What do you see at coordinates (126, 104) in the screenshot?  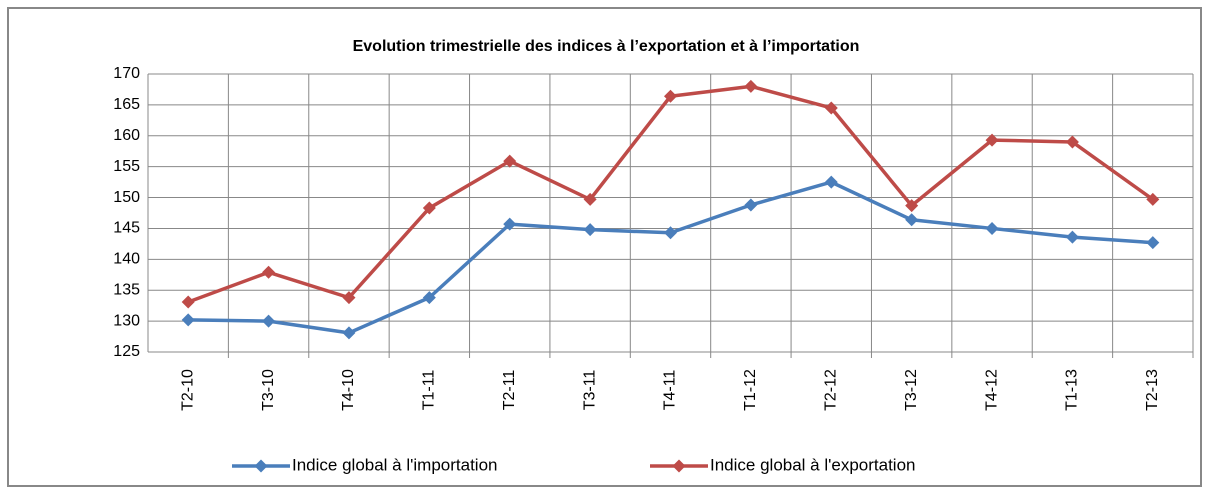 I see `y-tick-label: 165` at bounding box center [126, 104].